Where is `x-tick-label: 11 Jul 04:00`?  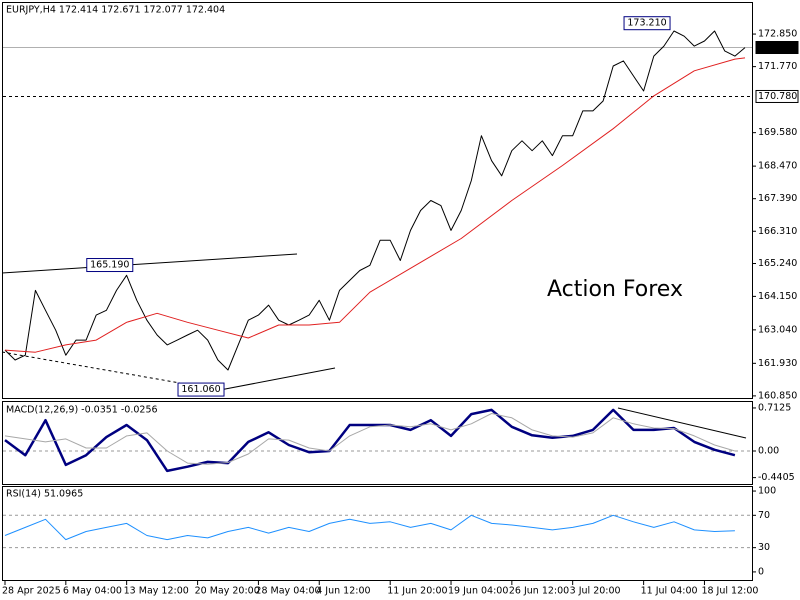 x-tick-label: 11 Jul 04:00 is located at coordinates (669, 591).